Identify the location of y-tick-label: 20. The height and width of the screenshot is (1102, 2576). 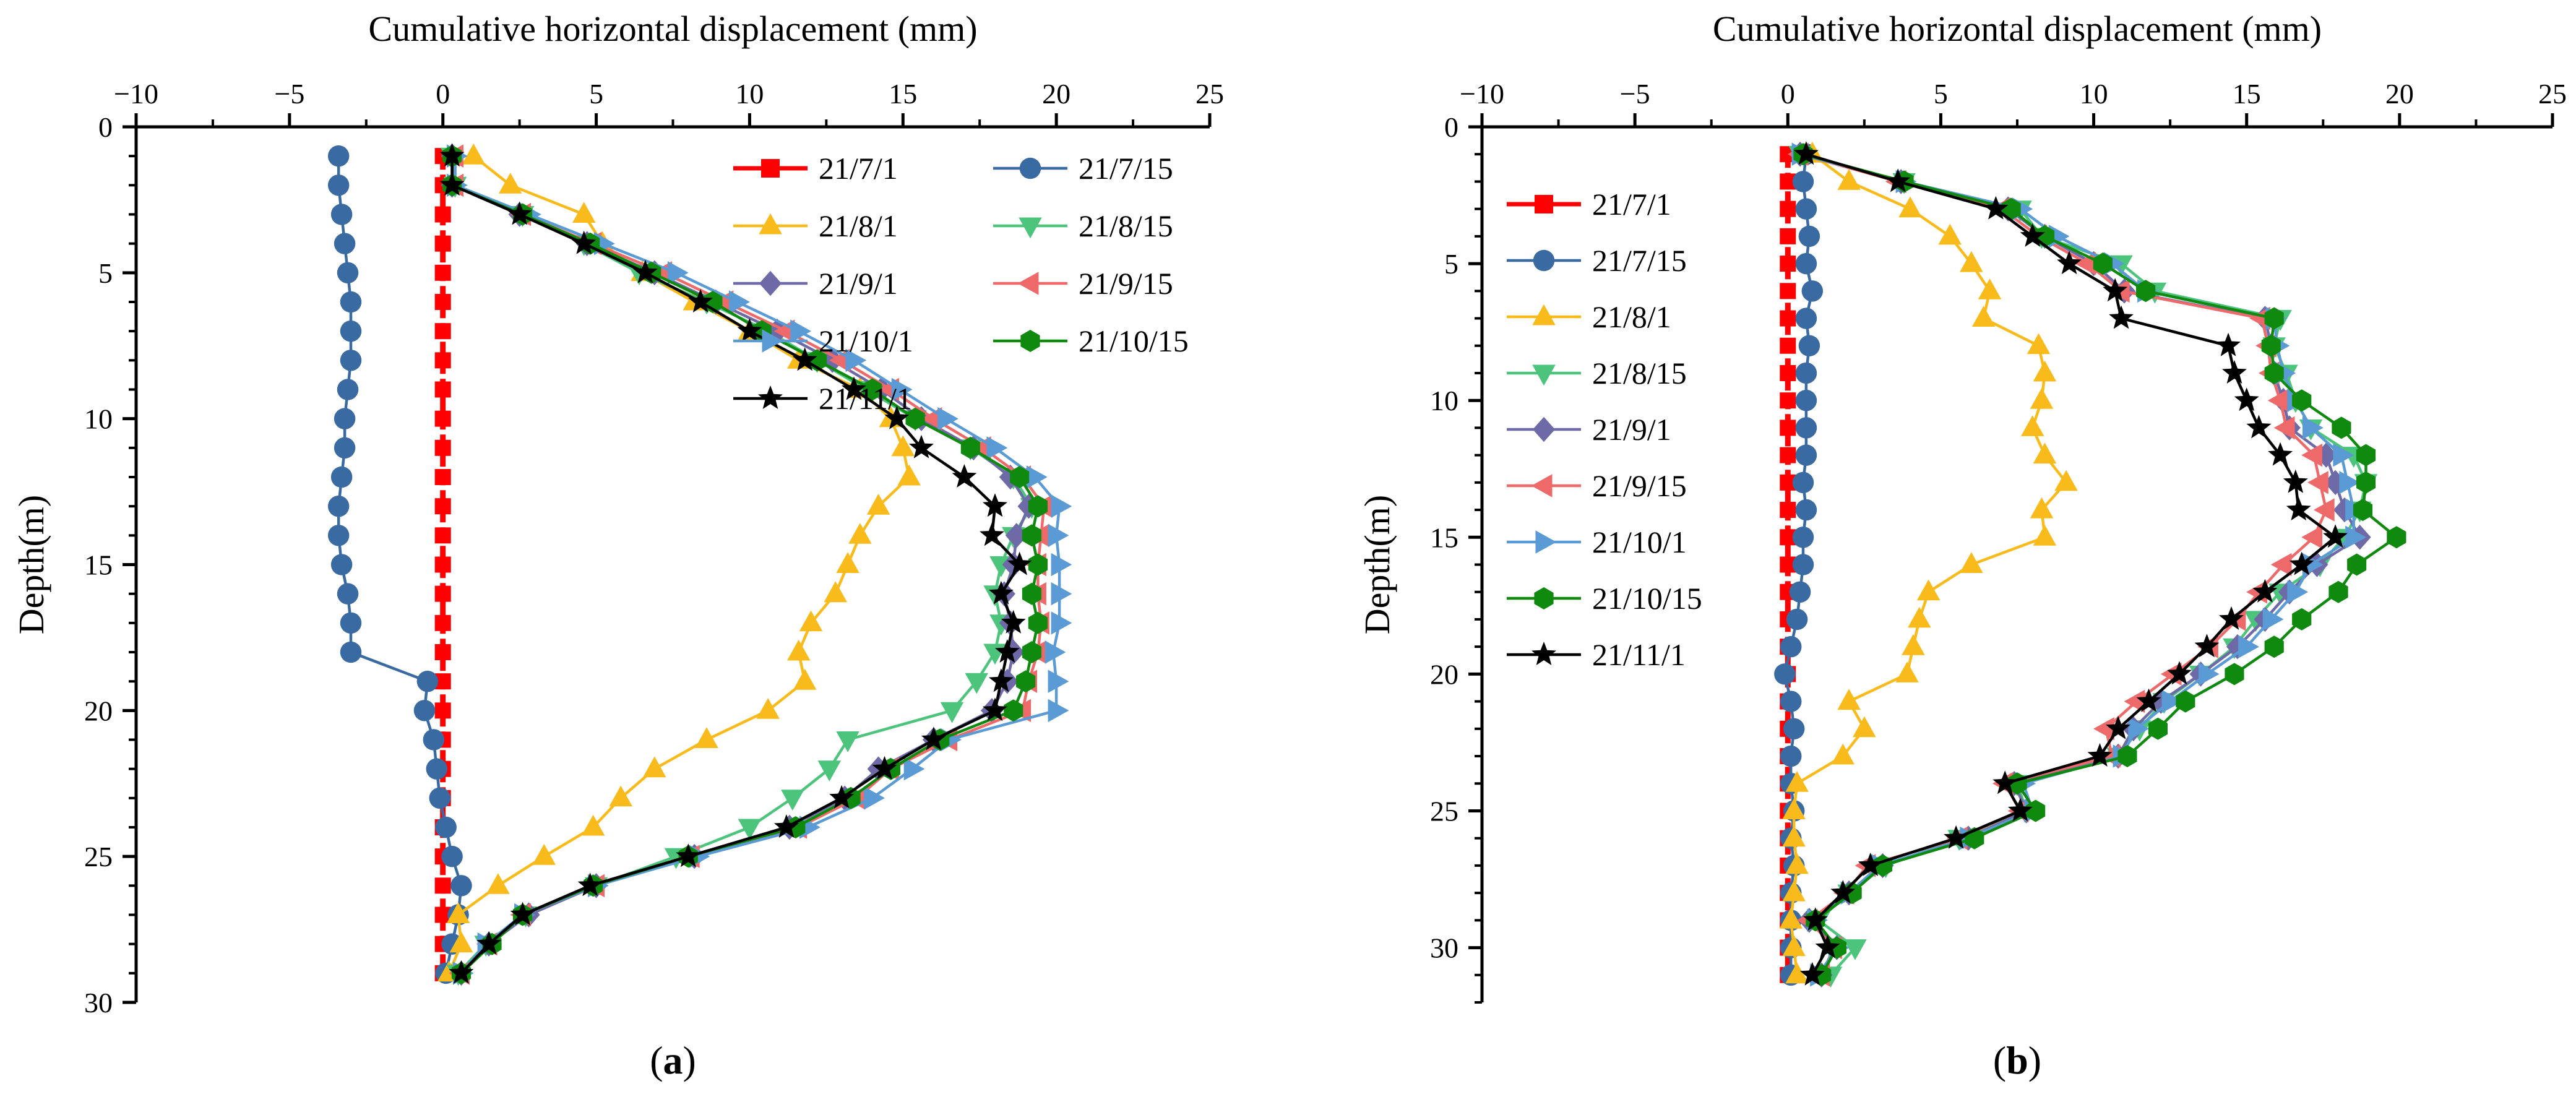
(98, 710).